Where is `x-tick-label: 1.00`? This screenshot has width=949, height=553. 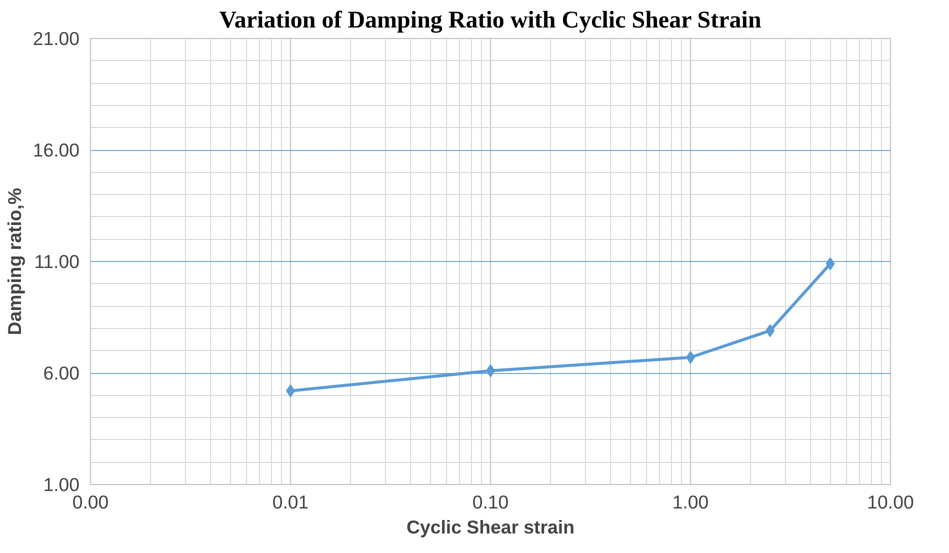
x-tick-label: 1.00 is located at coordinates (690, 502).